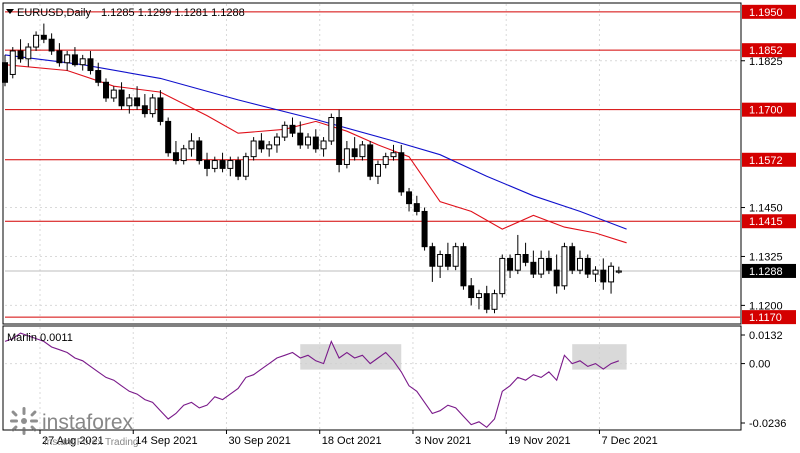 This screenshot has width=800, height=453. I want to click on instaforex-logo: instaforex Instant Forex Trading, so click(74, 427).